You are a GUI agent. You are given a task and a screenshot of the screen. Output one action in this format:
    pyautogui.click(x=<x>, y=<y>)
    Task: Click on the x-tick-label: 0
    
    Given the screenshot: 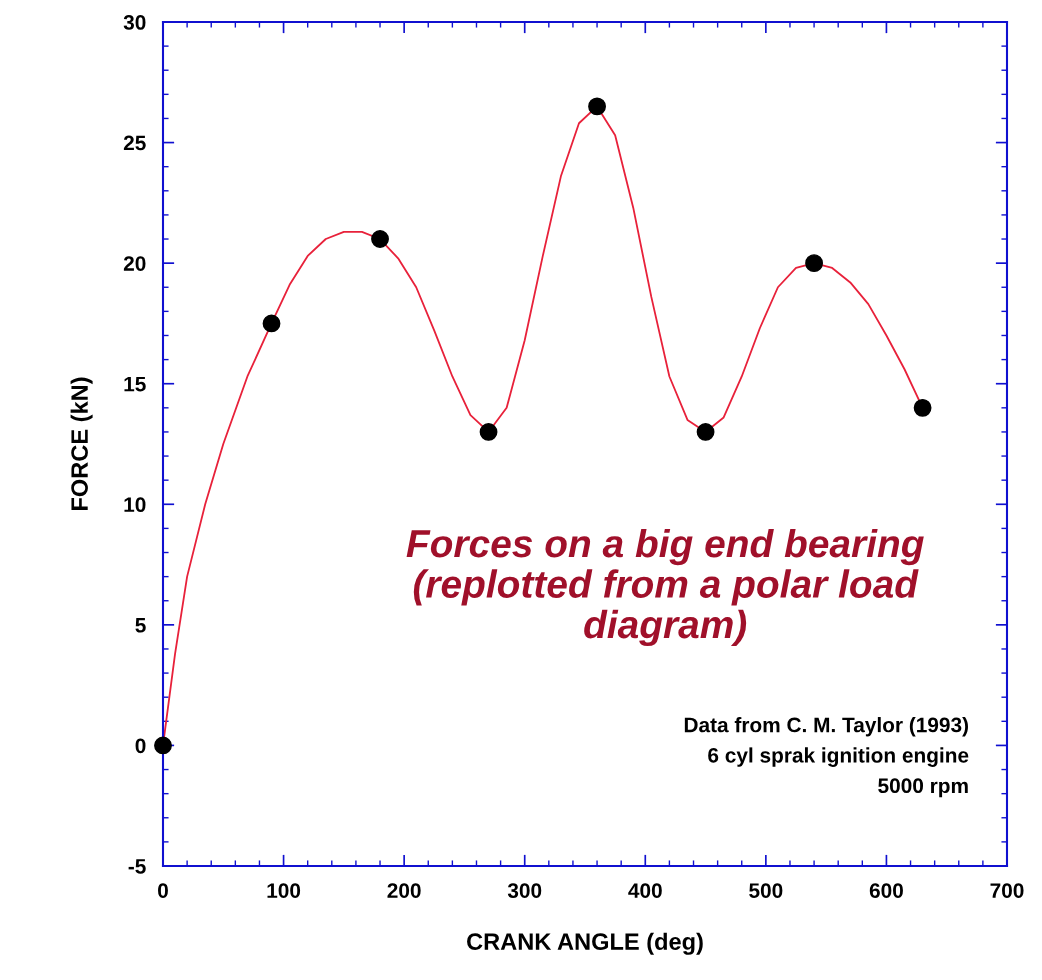 What is the action you would take?
    pyautogui.click(x=163, y=890)
    